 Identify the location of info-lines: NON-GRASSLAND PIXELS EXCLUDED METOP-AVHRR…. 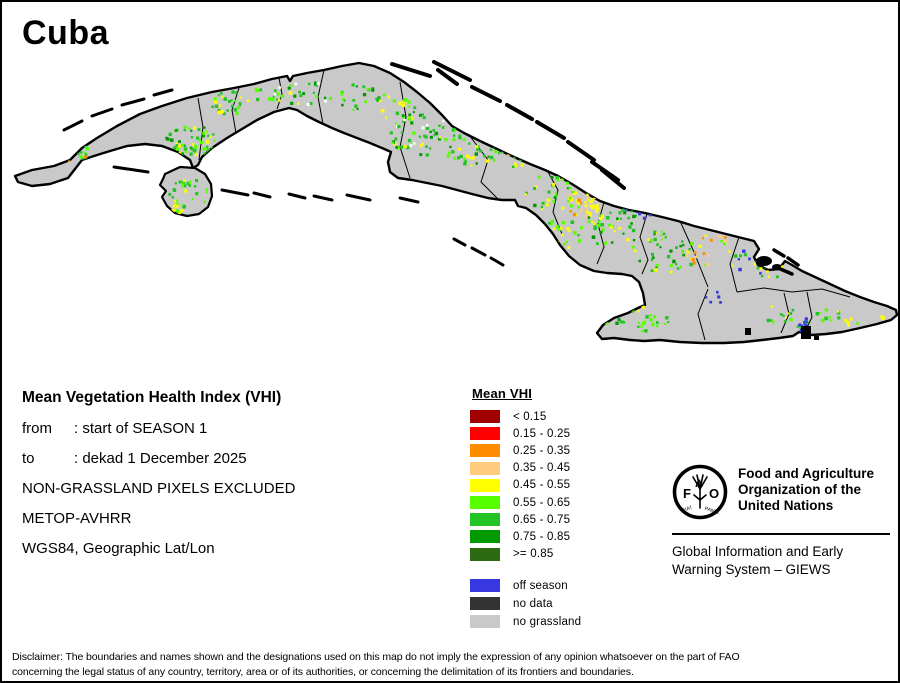
(242, 519).